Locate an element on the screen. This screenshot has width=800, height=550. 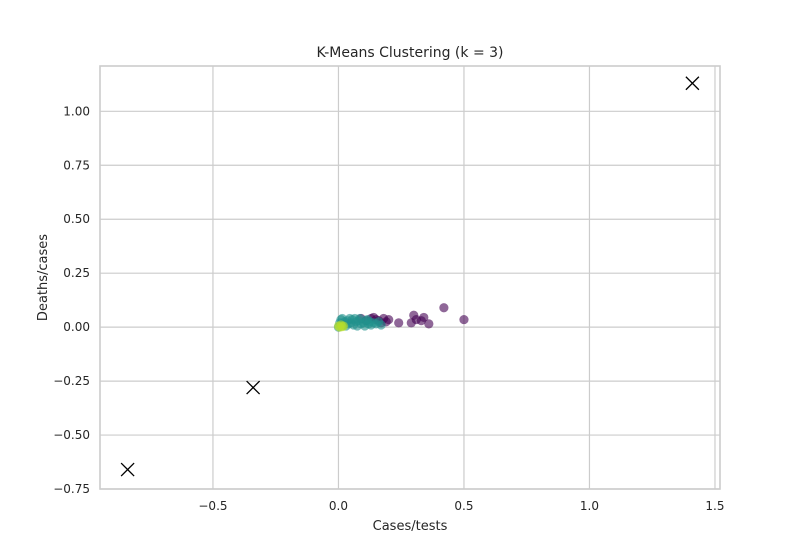
y-tick-label: 0.75 is located at coordinates (76, 165).